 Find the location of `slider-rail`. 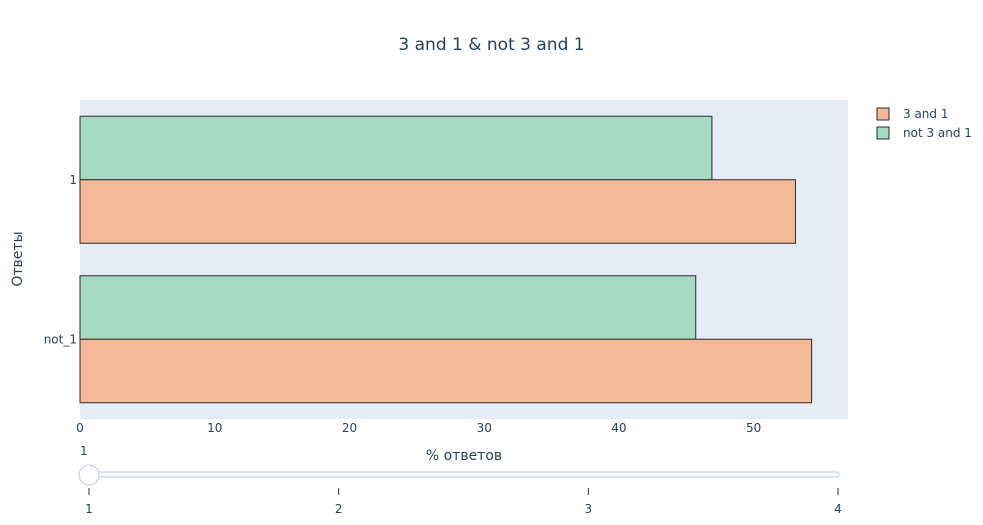

slider-rail is located at coordinates (464, 474).